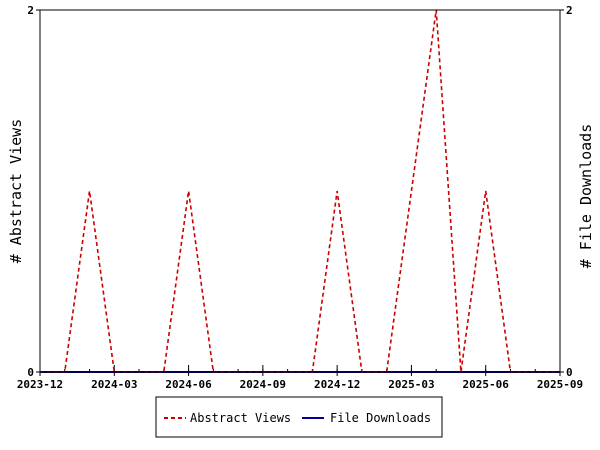  I want to click on y-axis-title-right: # File Downloads, so click(586, 196).